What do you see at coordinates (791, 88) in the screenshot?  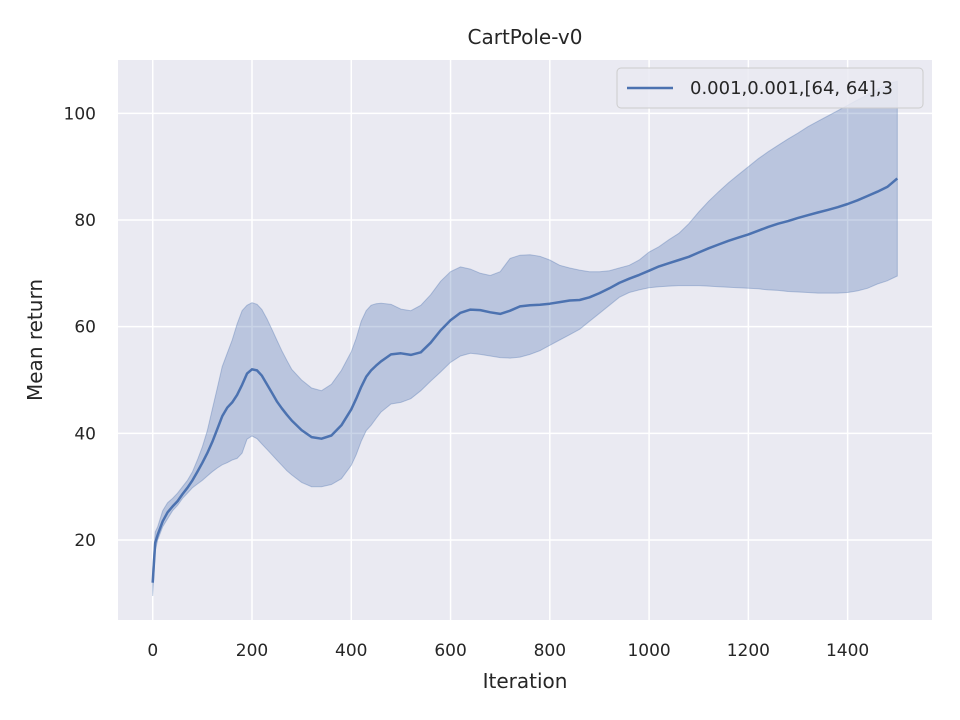 I see `legend-entry-label: 0.001,0.001,[64, 64],3` at bounding box center [791, 88].